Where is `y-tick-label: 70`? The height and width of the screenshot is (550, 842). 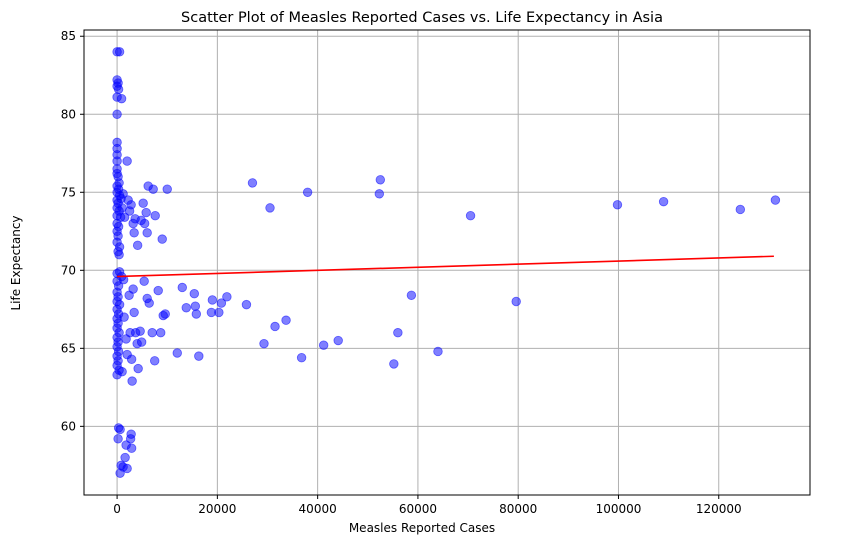 y-tick-label: 70 is located at coordinates (68, 270).